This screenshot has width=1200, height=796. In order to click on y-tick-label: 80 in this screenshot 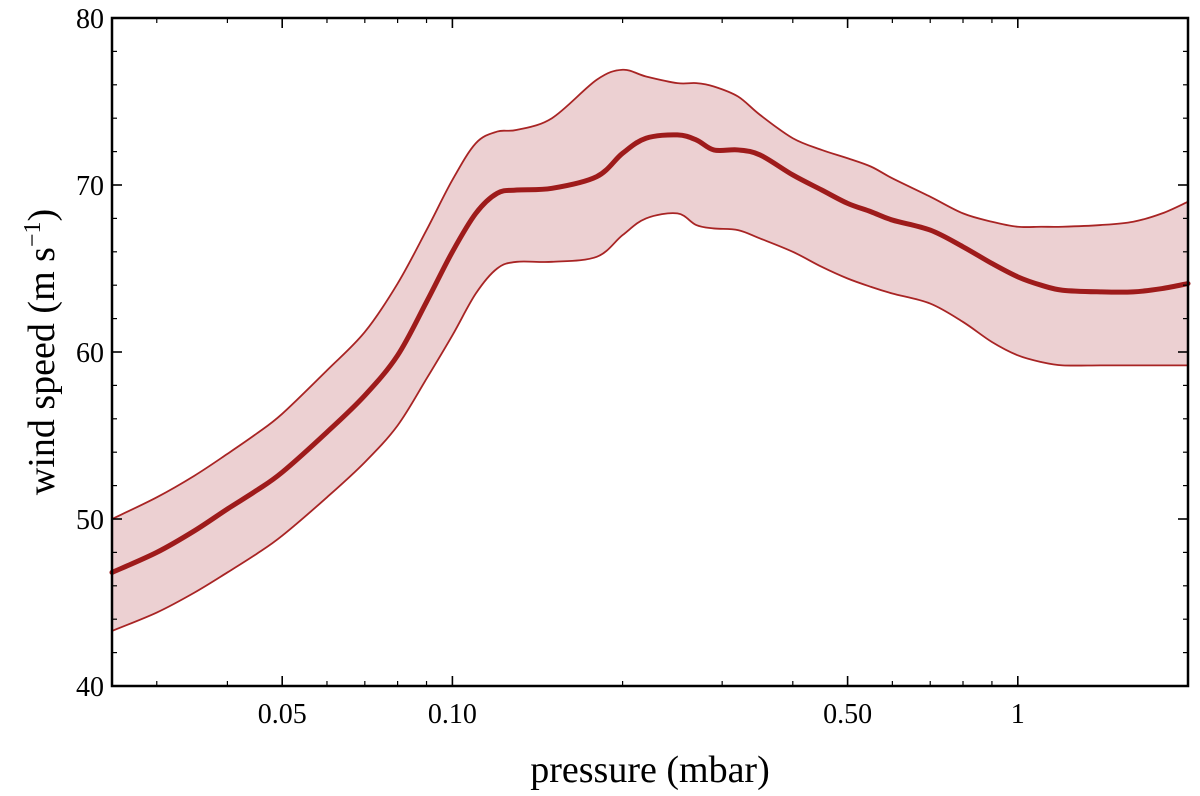, I will do `click(90, 19)`.